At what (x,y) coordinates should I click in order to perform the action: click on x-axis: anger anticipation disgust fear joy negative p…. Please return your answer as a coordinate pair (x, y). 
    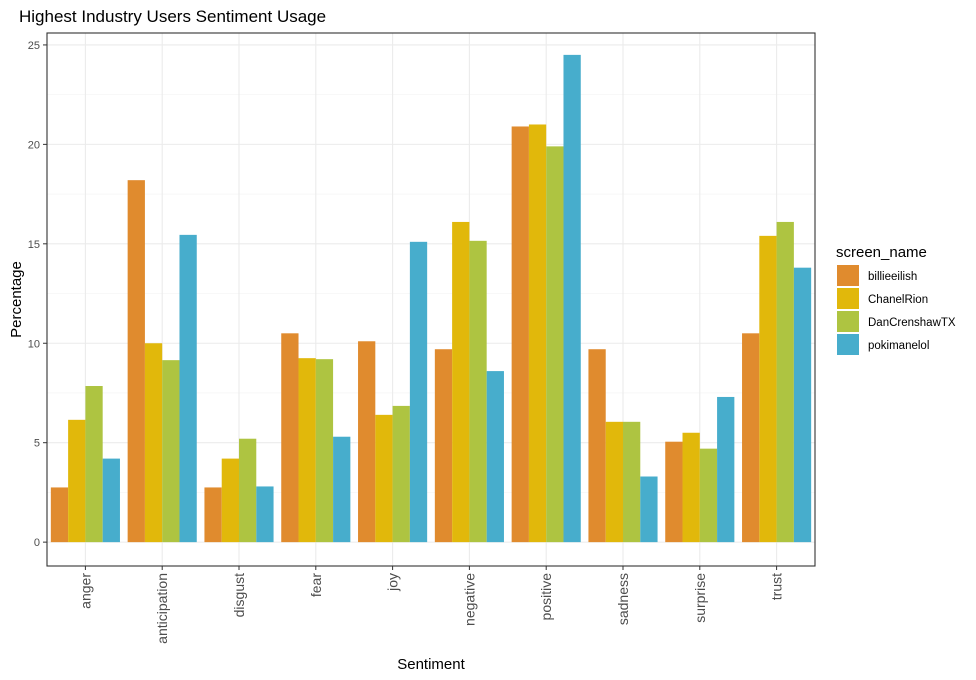
    Looking at the image, I should click on (431, 605).